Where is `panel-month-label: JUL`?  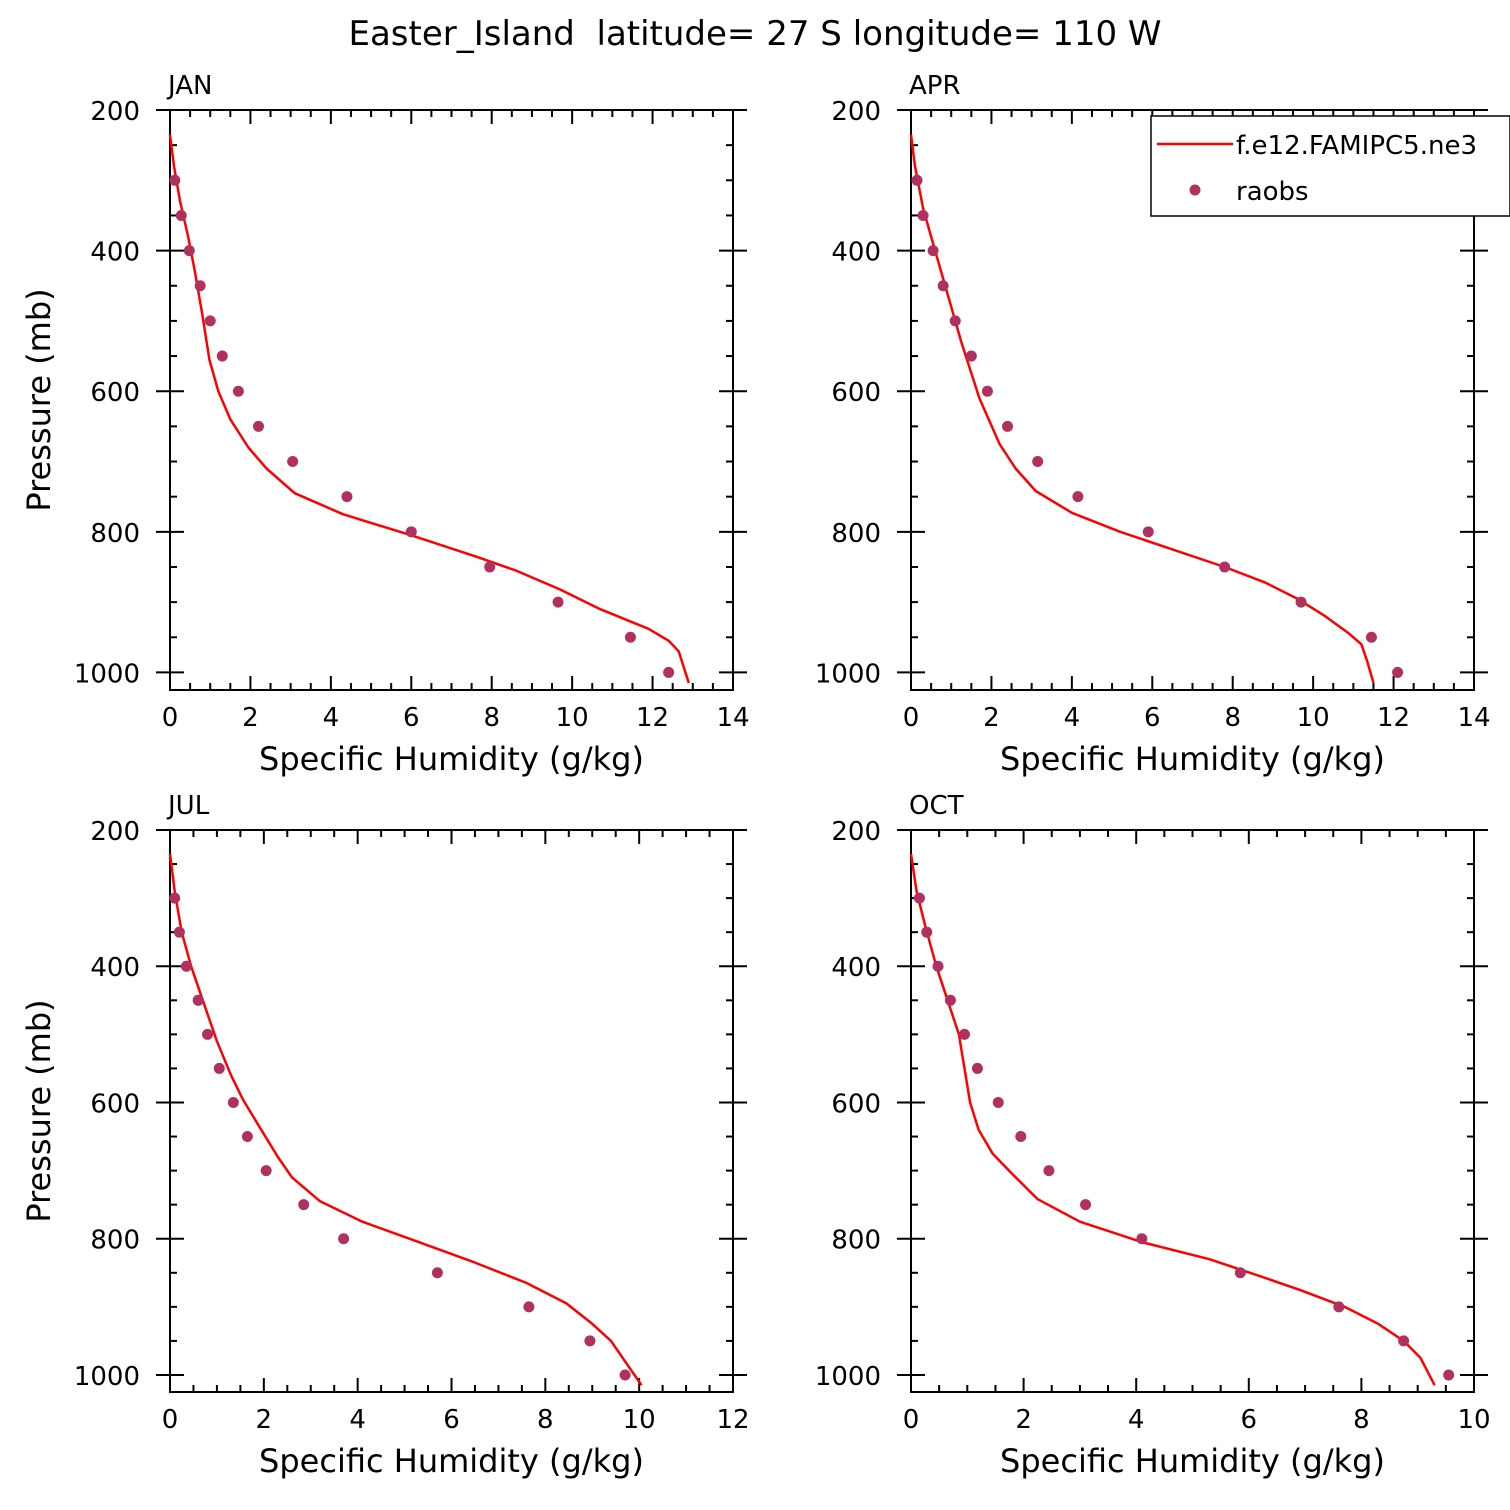 panel-month-label: JUL is located at coordinates (188, 806).